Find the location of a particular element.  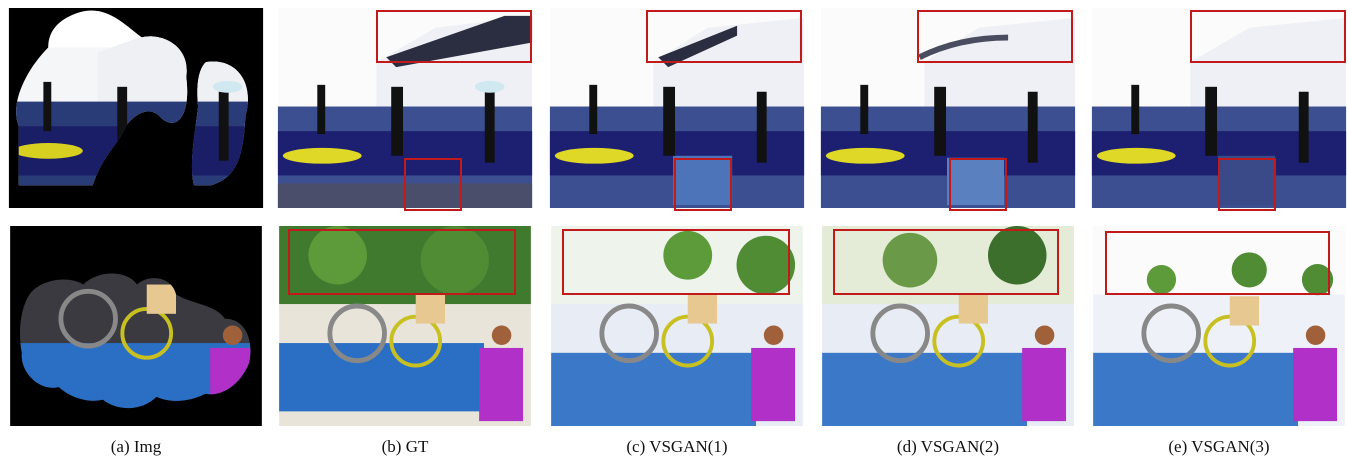

img-truck-masked is located at coordinates (136, 328).